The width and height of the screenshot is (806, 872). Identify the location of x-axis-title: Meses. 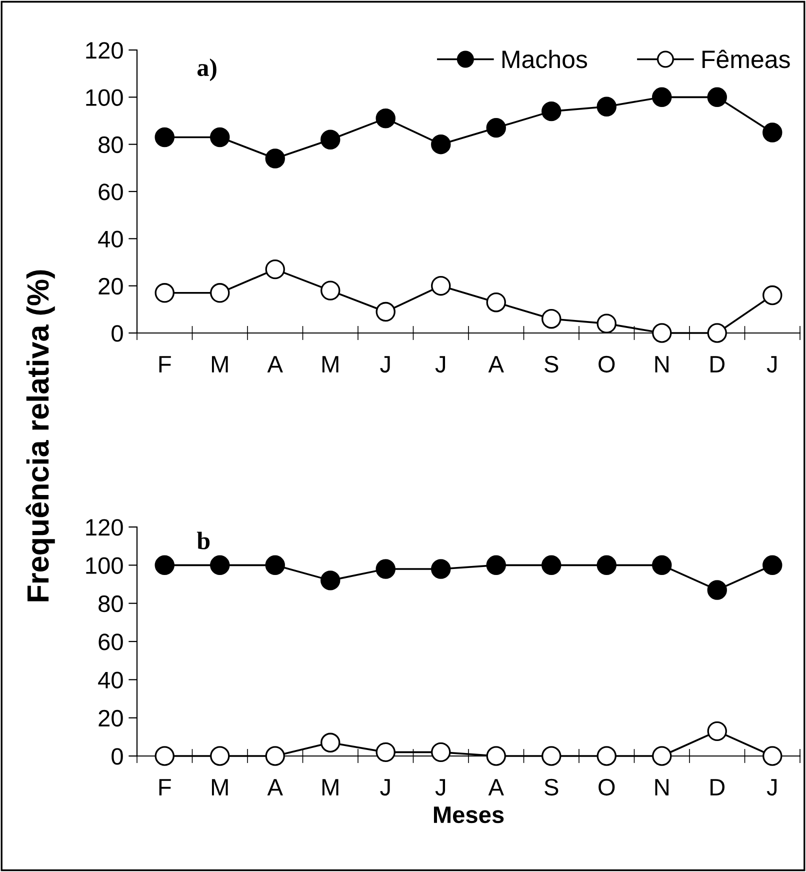
(469, 815).